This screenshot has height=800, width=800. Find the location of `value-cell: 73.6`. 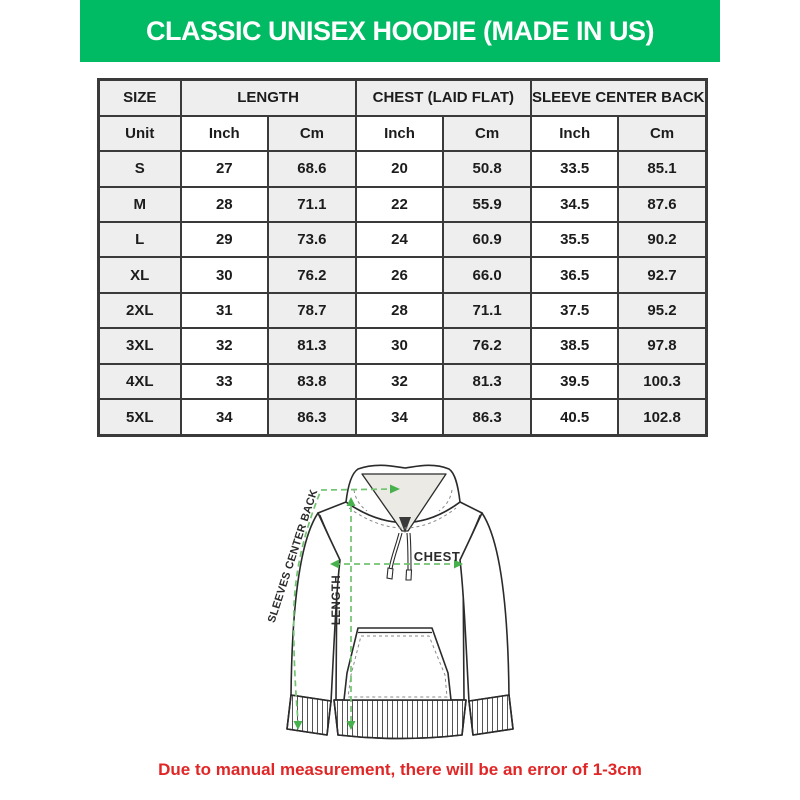

value-cell: 73.6 is located at coordinates (312, 240).